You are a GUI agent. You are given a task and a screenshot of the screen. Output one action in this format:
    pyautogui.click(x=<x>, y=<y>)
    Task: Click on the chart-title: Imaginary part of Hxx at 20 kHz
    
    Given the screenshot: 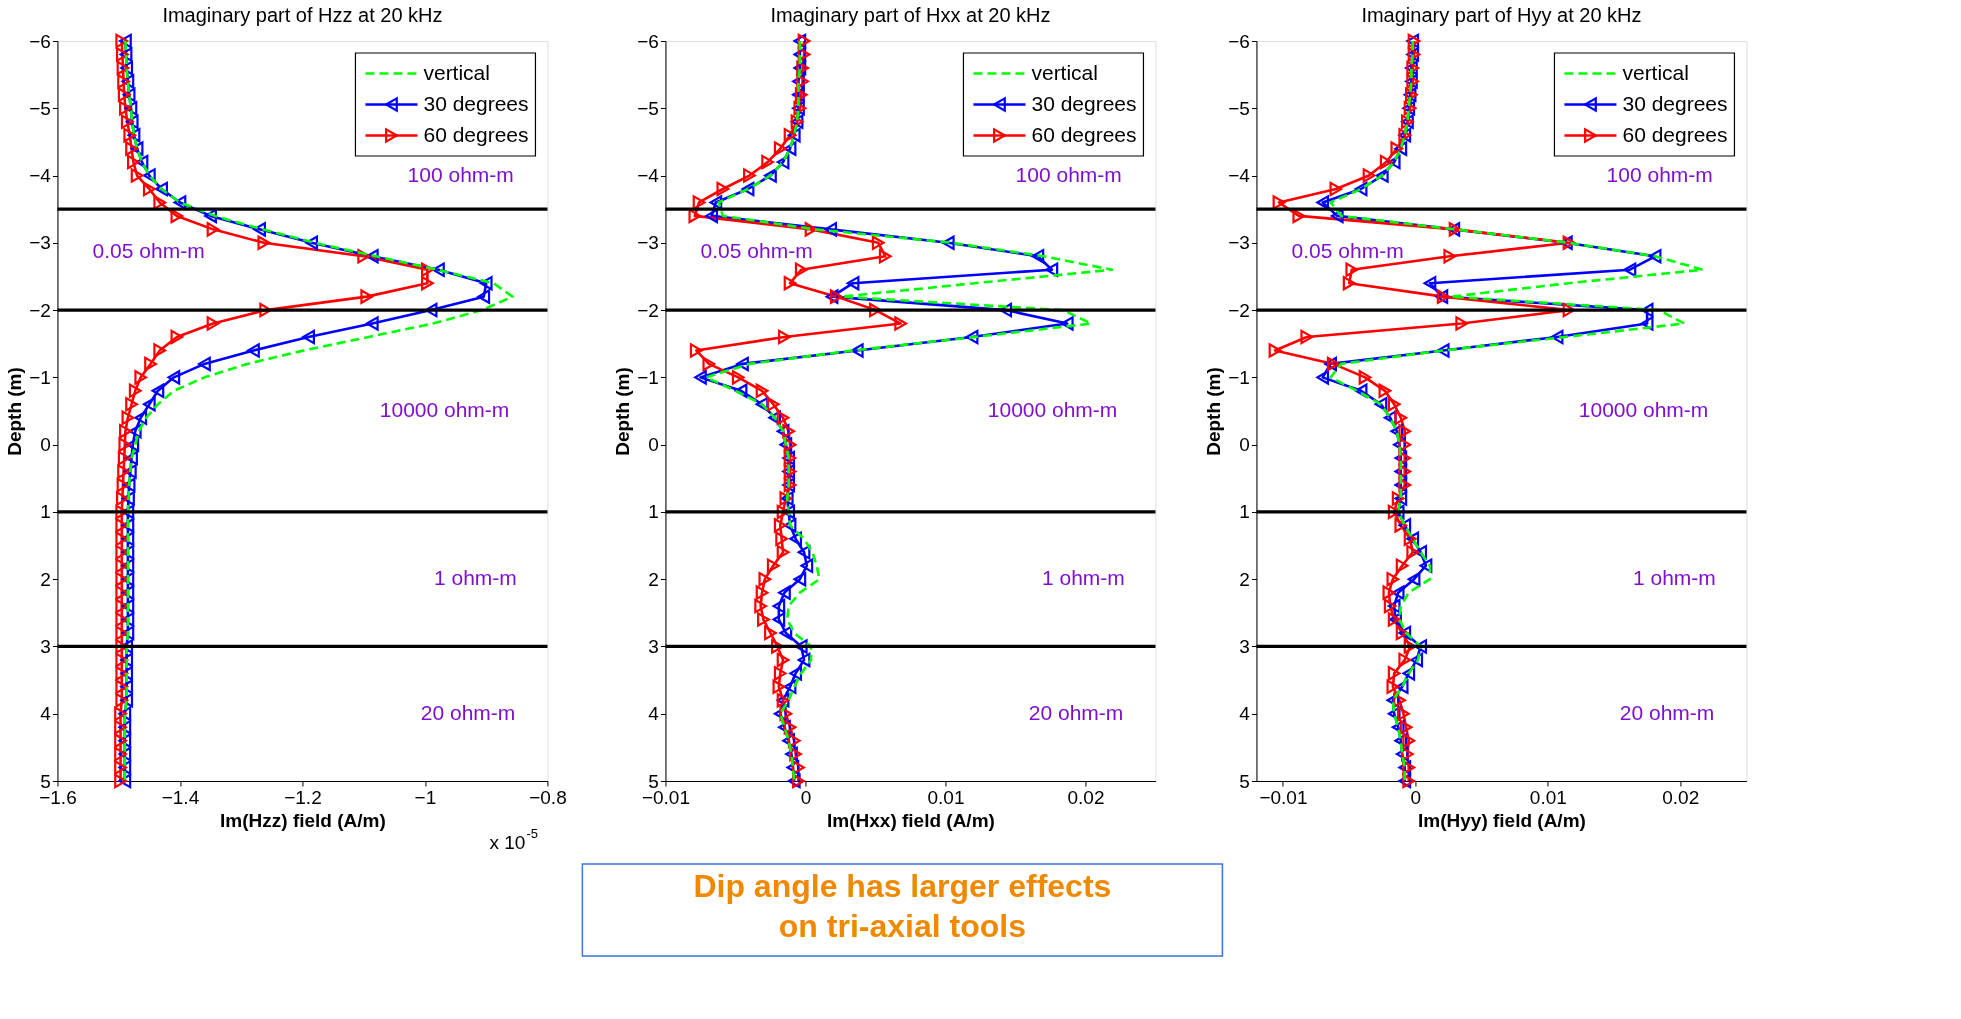 What is the action you would take?
    pyautogui.click(x=910, y=15)
    